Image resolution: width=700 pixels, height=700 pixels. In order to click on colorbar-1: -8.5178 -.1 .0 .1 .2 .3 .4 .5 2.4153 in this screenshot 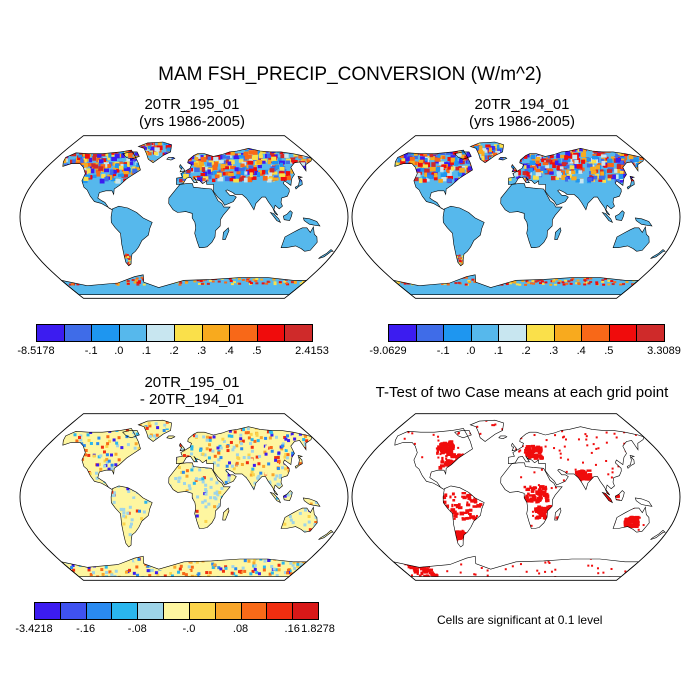, I will do `click(173, 344)`.